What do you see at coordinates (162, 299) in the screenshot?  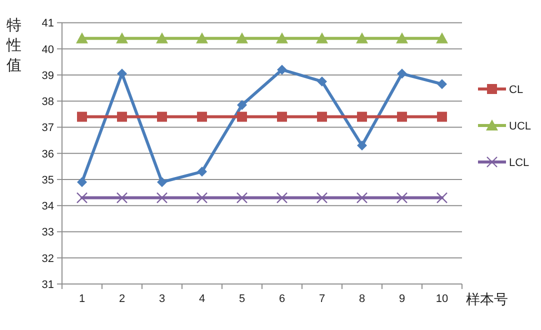 I see `x-tick-label: 3` at bounding box center [162, 299].